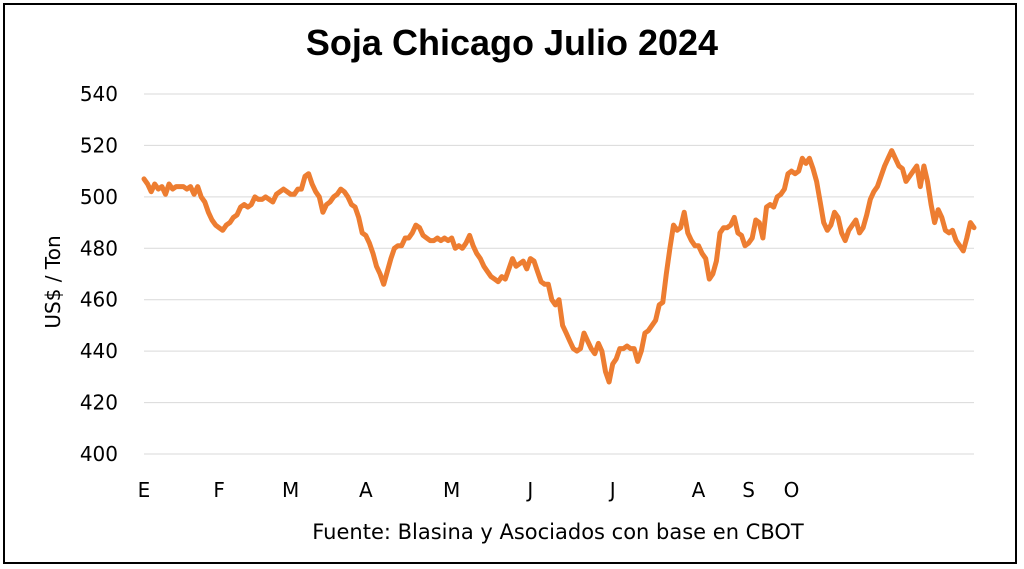  Describe the element at coordinates (99, 403) in the screenshot. I see `y-tick-label: 420` at that location.